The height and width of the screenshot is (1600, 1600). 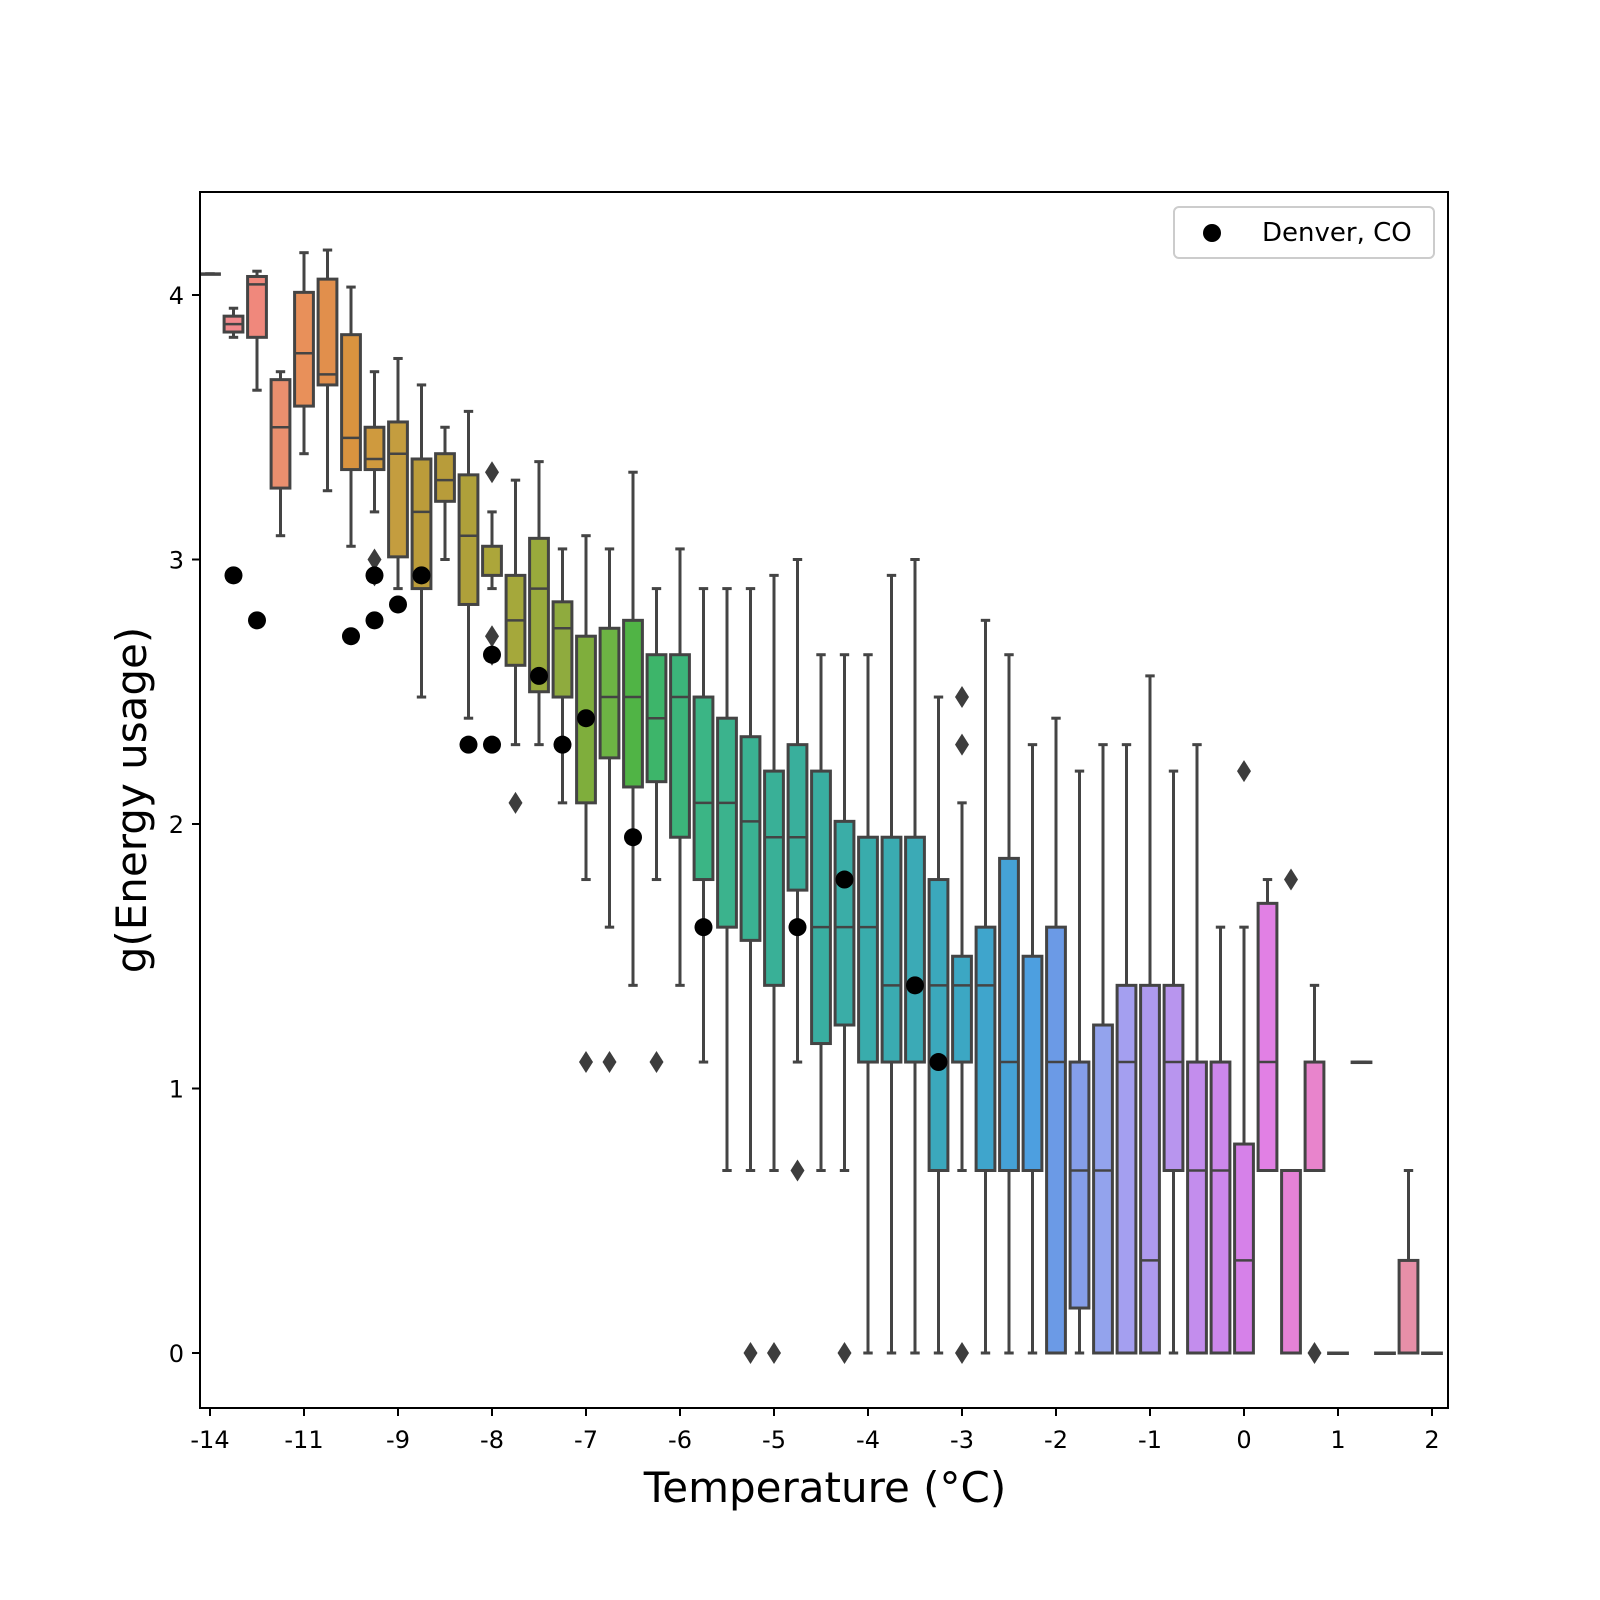 I want to click on y-tick-label-4: 4, so click(x=176, y=296).